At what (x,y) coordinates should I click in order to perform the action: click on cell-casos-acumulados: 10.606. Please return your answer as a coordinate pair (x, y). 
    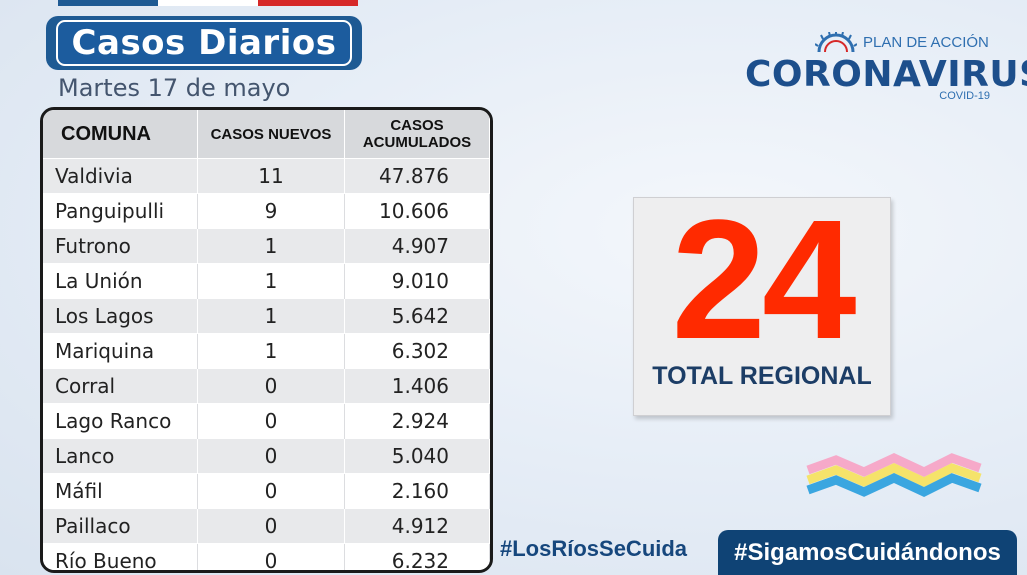
    Looking at the image, I should click on (417, 211).